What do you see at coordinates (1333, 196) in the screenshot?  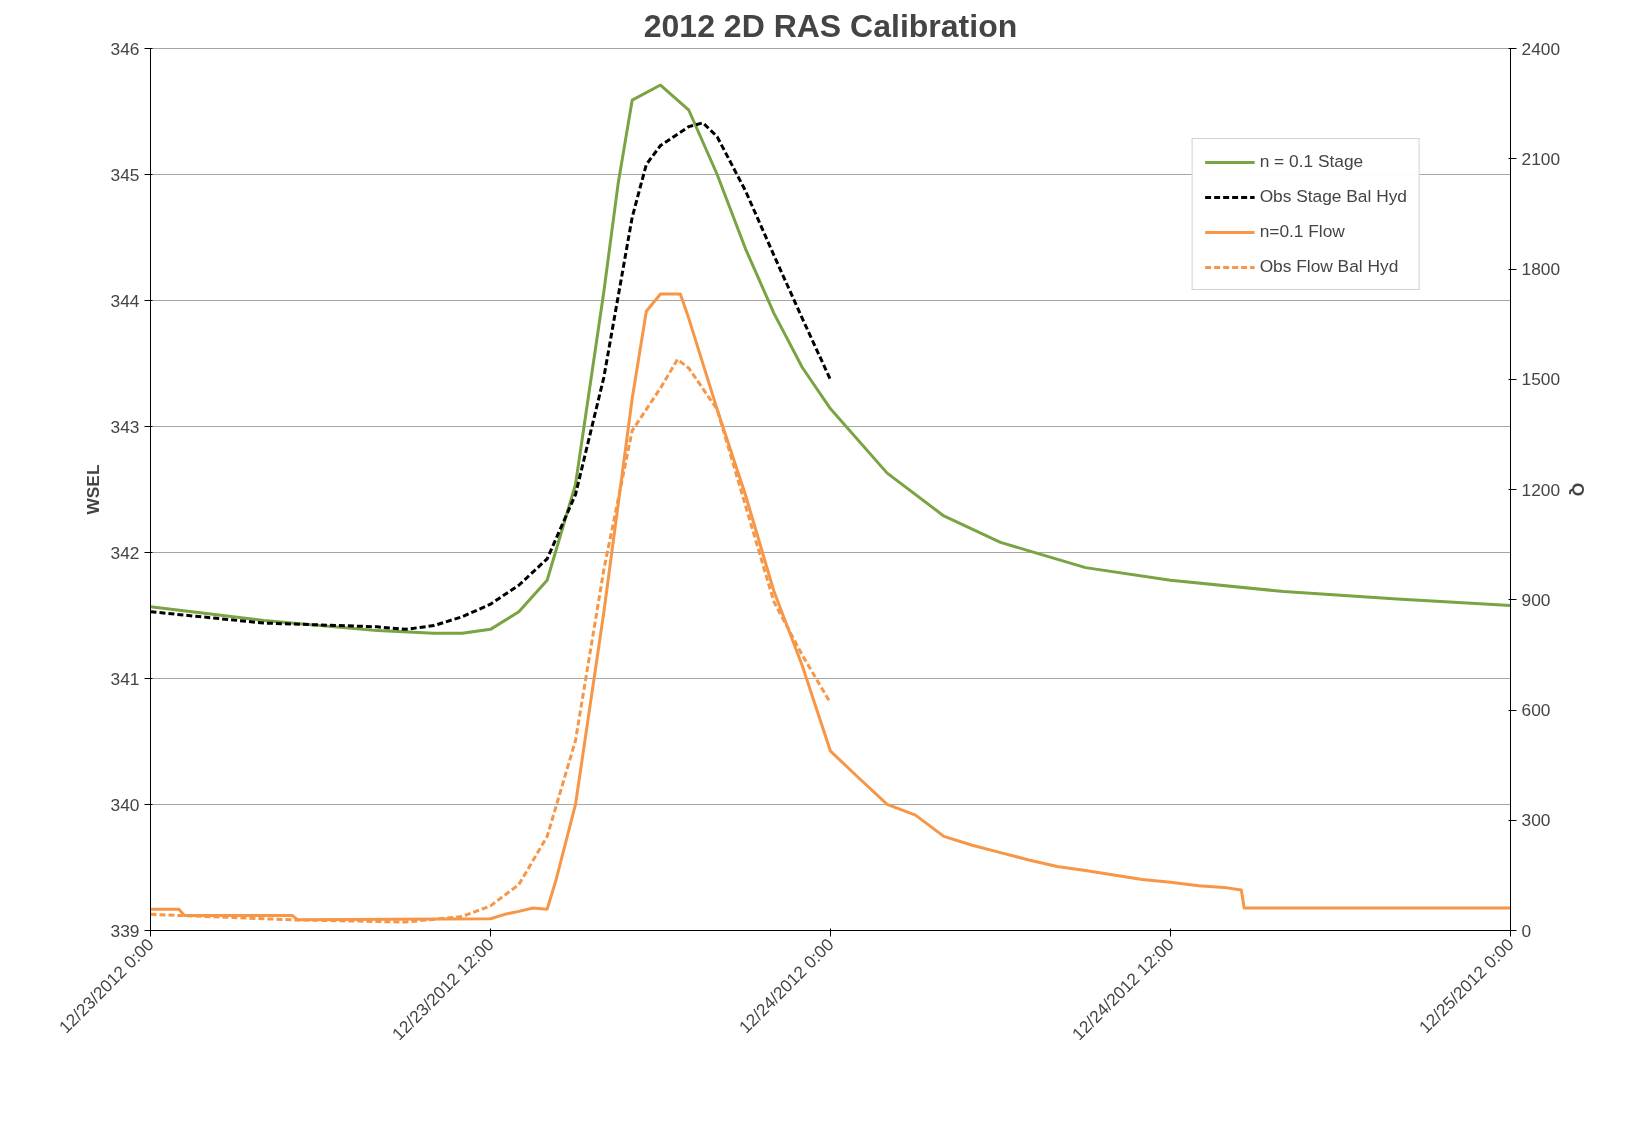 I see `legend-label: Obs Stage Bal Hyd` at bounding box center [1333, 196].